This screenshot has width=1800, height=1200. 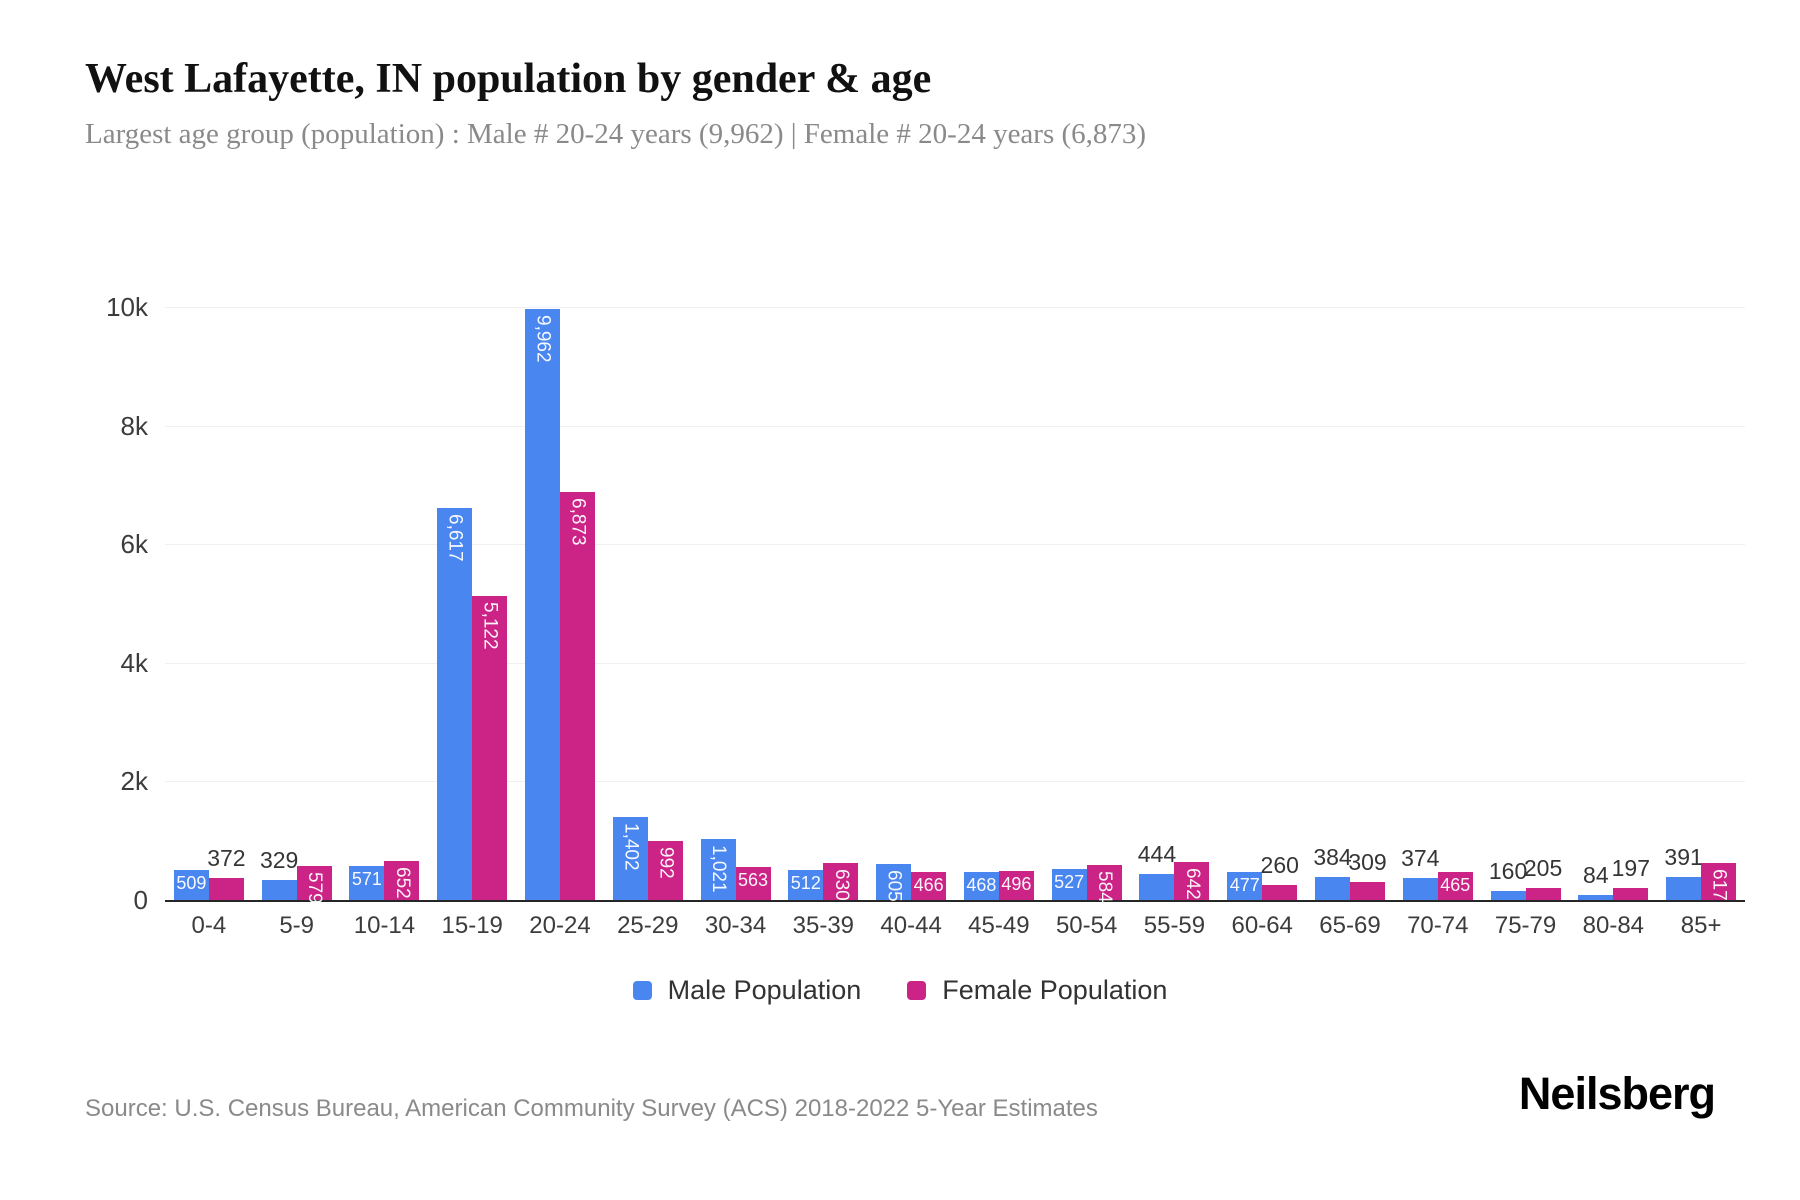 What do you see at coordinates (490, 626) in the screenshot?
I see `bar-value-label: 5,122` at bounding box center [490, 626].